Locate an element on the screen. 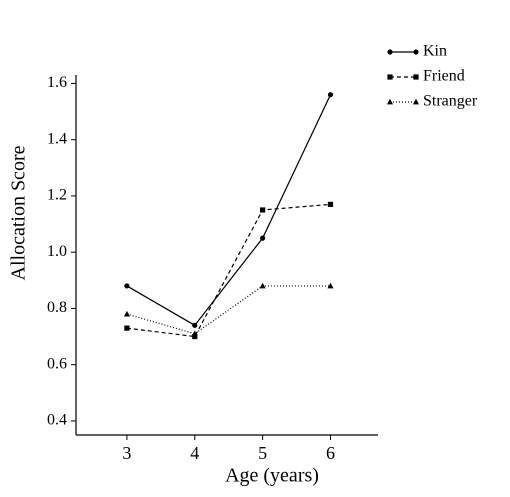 Image resolution: width=510 pixels, height=497 pixels. legend-label: Stranger is located at coordinates (450, 101).